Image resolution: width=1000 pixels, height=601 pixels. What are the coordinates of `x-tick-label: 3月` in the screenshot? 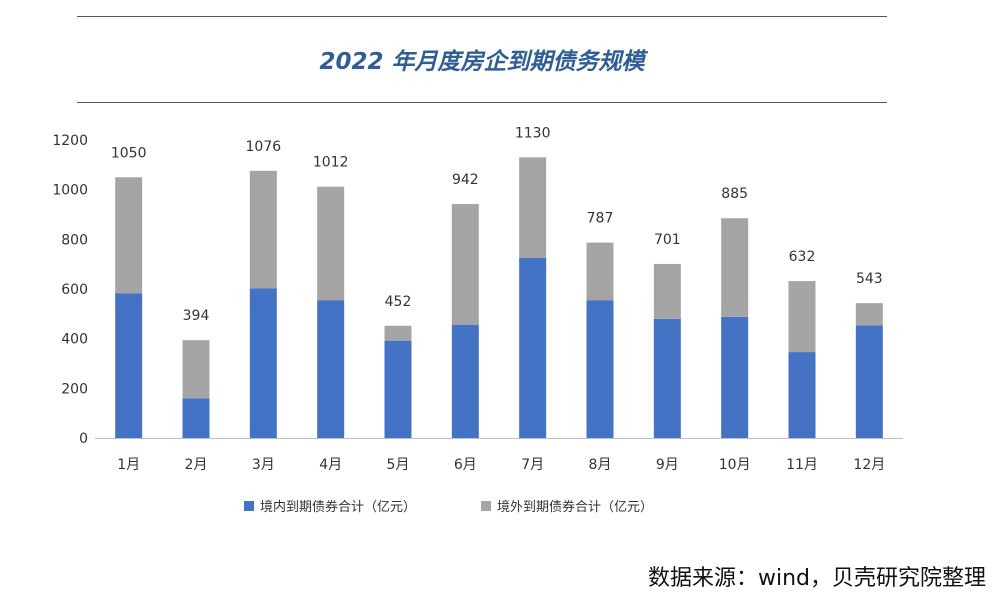 It's located at (263, 465).